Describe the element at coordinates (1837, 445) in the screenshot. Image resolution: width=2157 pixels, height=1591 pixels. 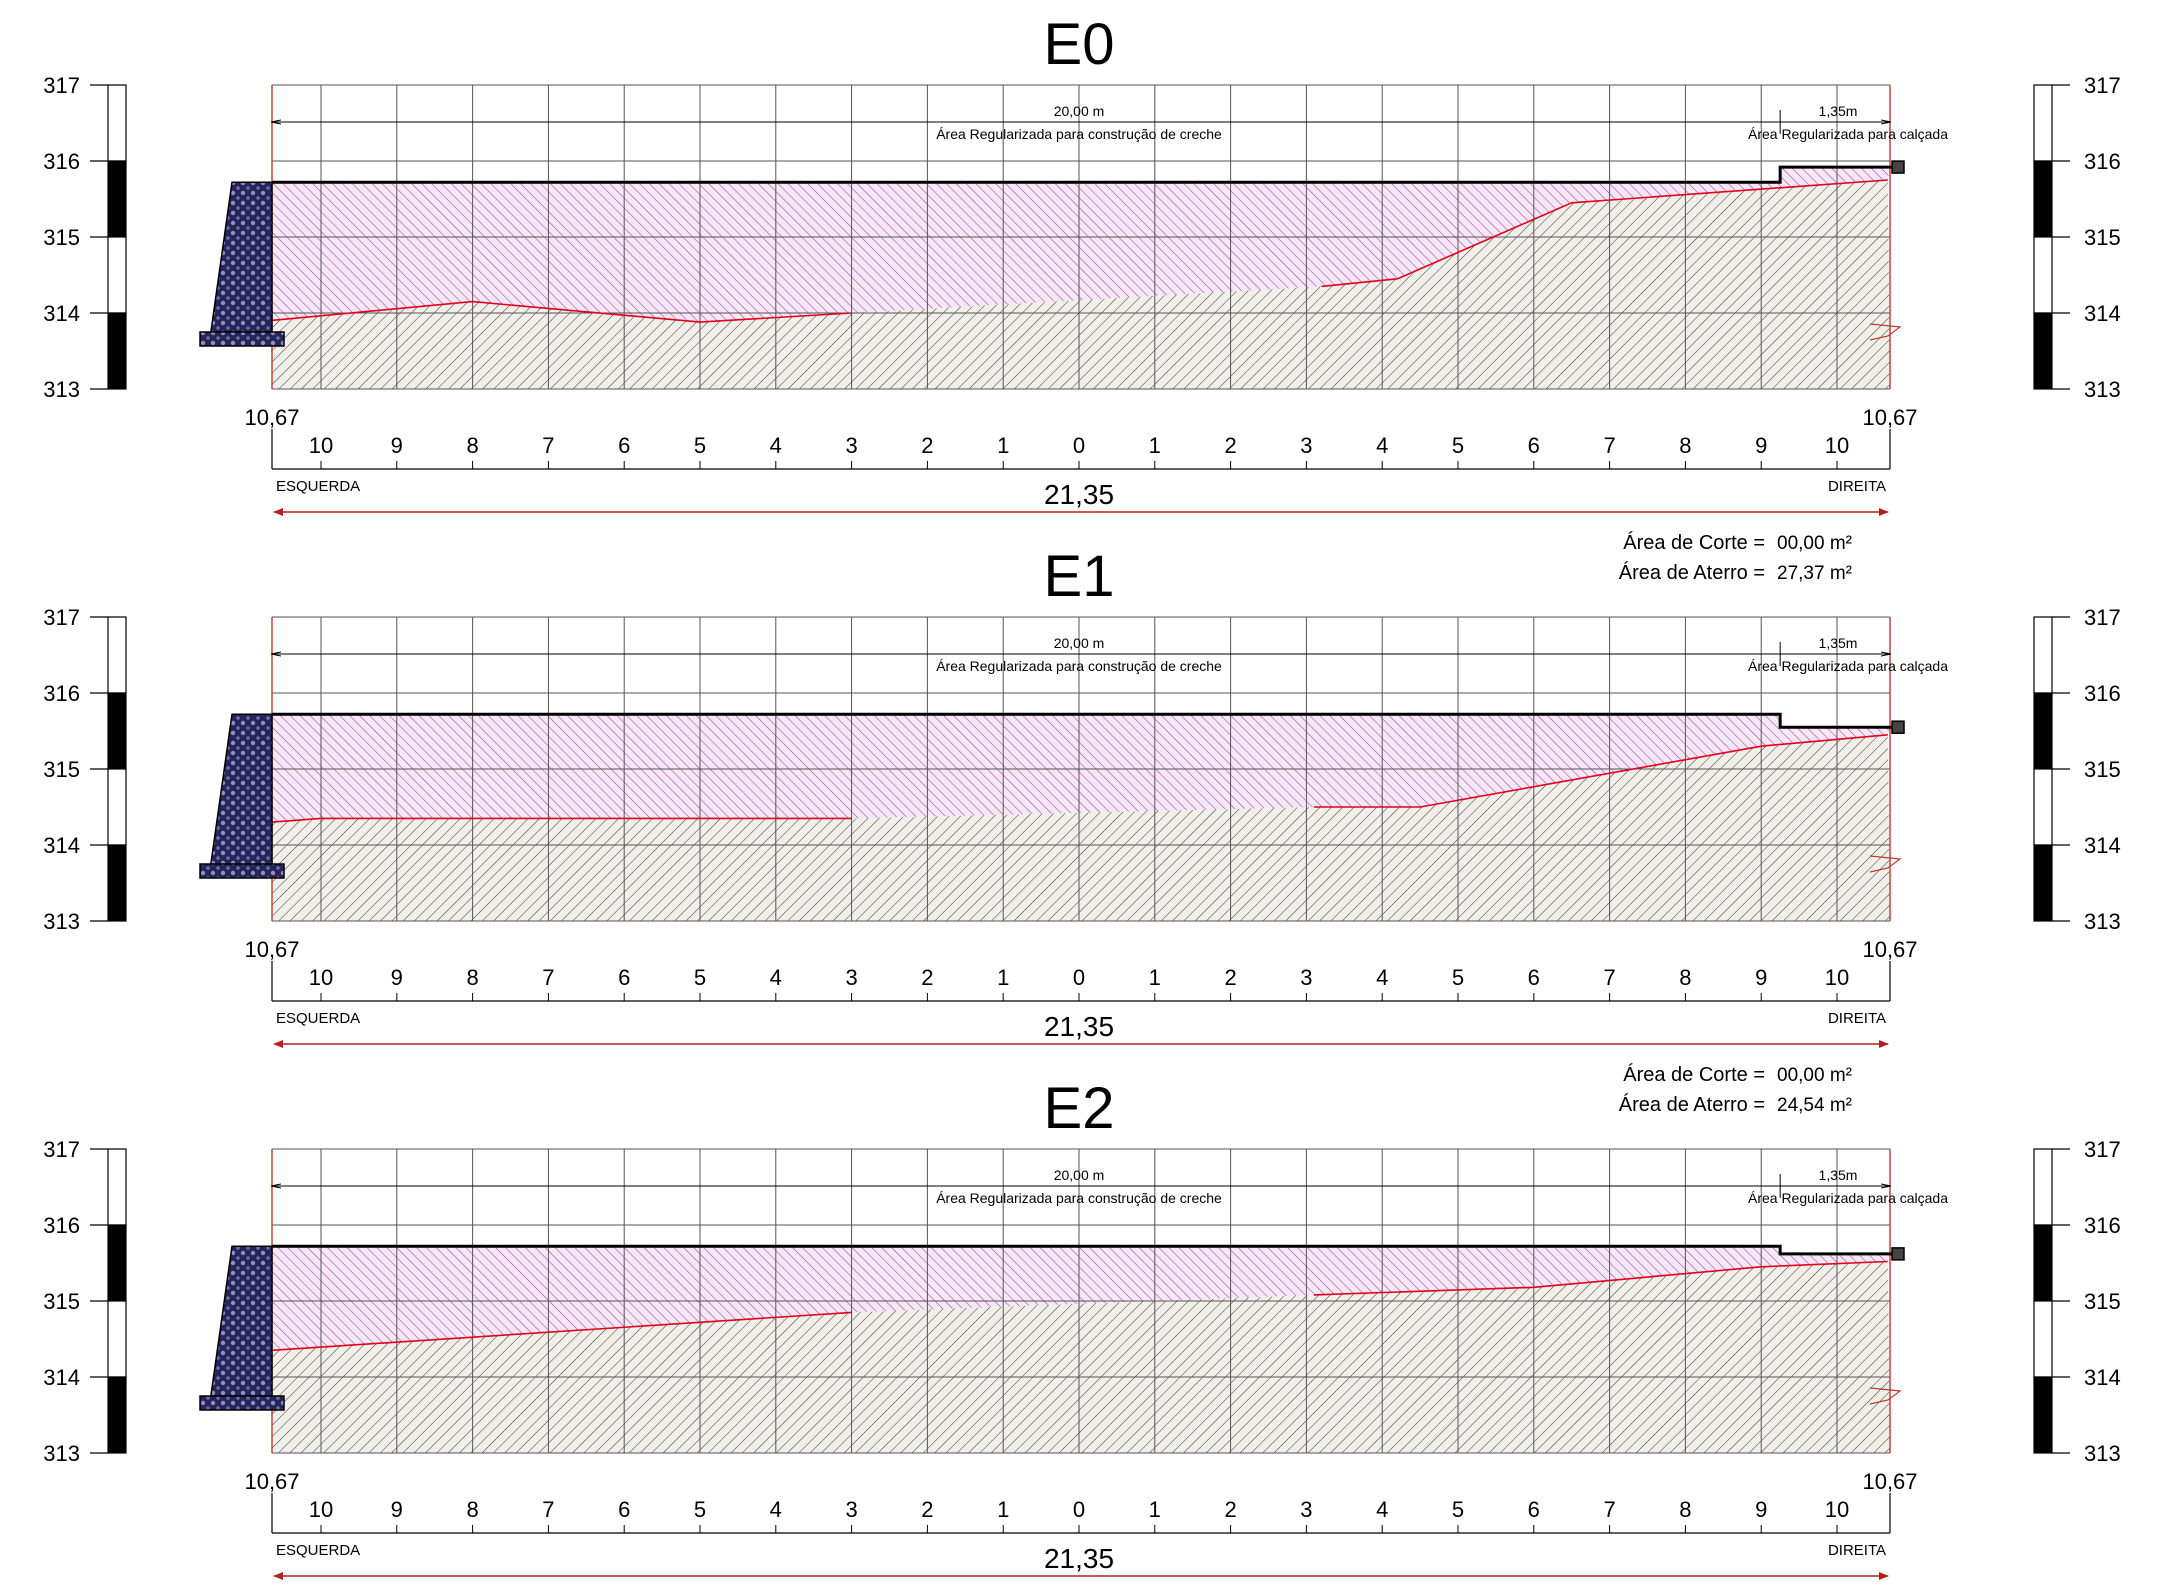
I see `station-label-right: 10` at that location.